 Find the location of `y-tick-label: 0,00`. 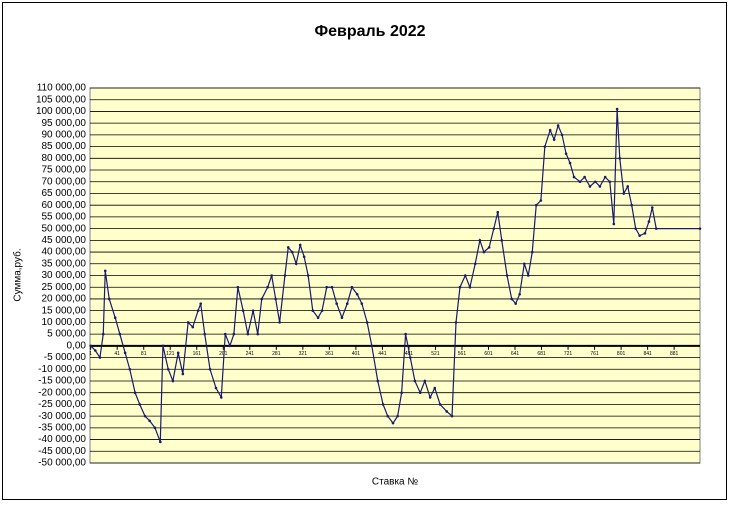

y-tick-label: 0,00 is located at coordinates (77, 345).